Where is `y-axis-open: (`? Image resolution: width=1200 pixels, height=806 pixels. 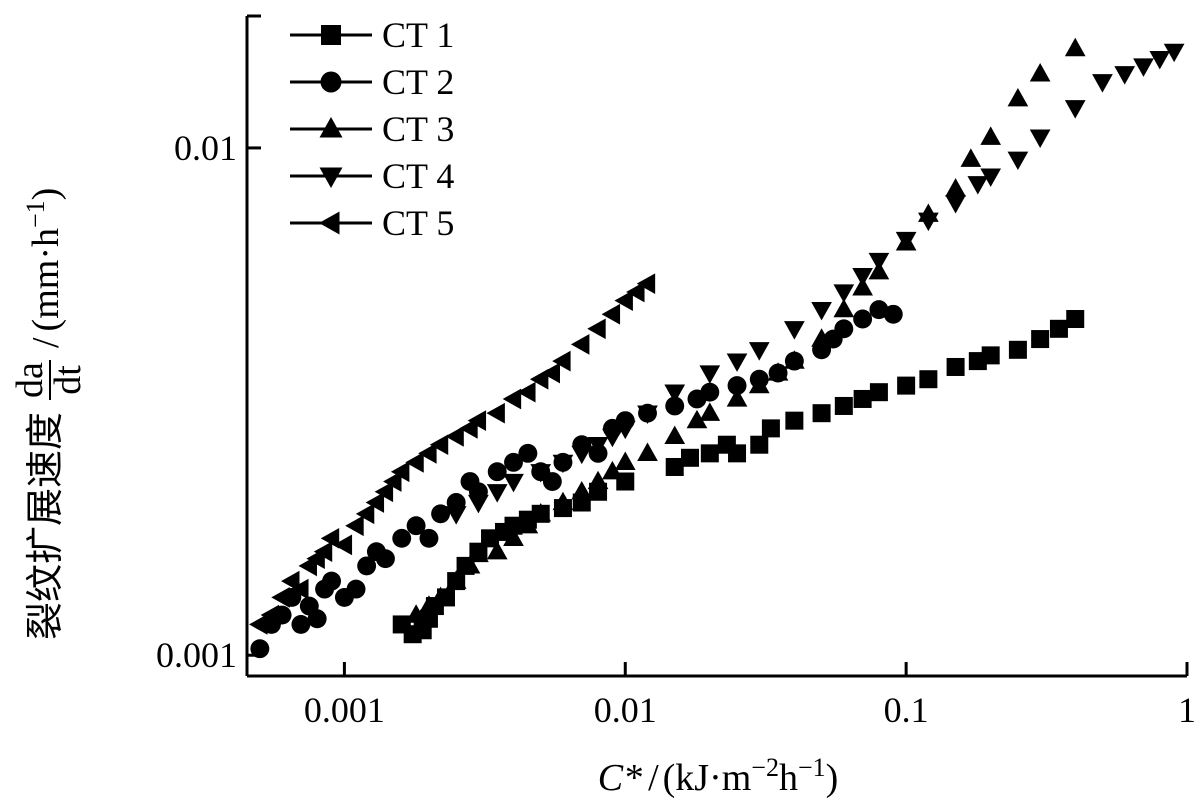
y-axis-open: ( is located at coordinates (46, 325).